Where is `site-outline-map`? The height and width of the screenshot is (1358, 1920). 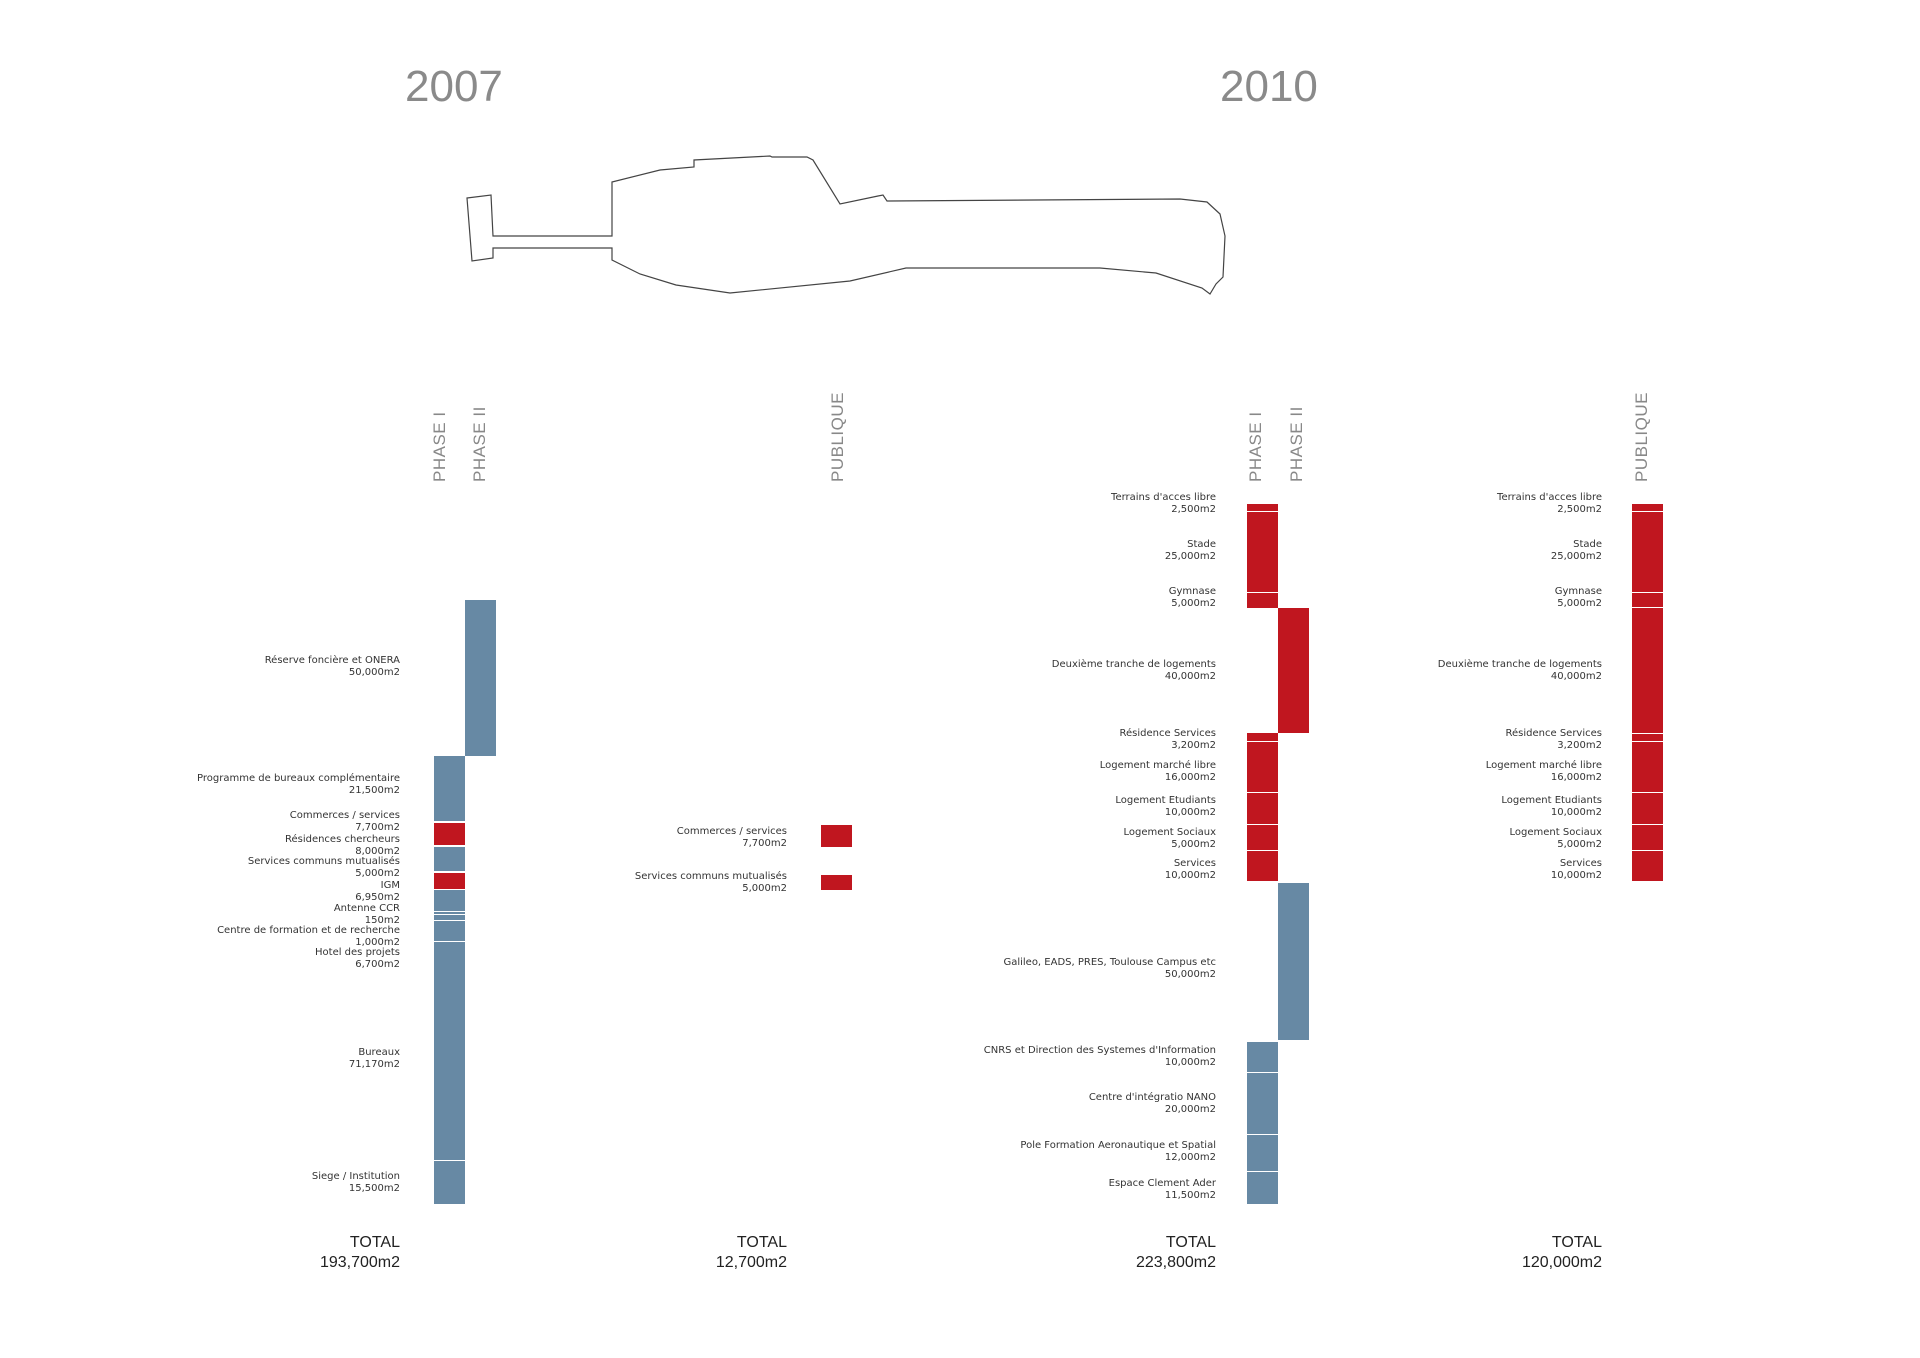 site-outline-map is located at coordinates (846, 225).